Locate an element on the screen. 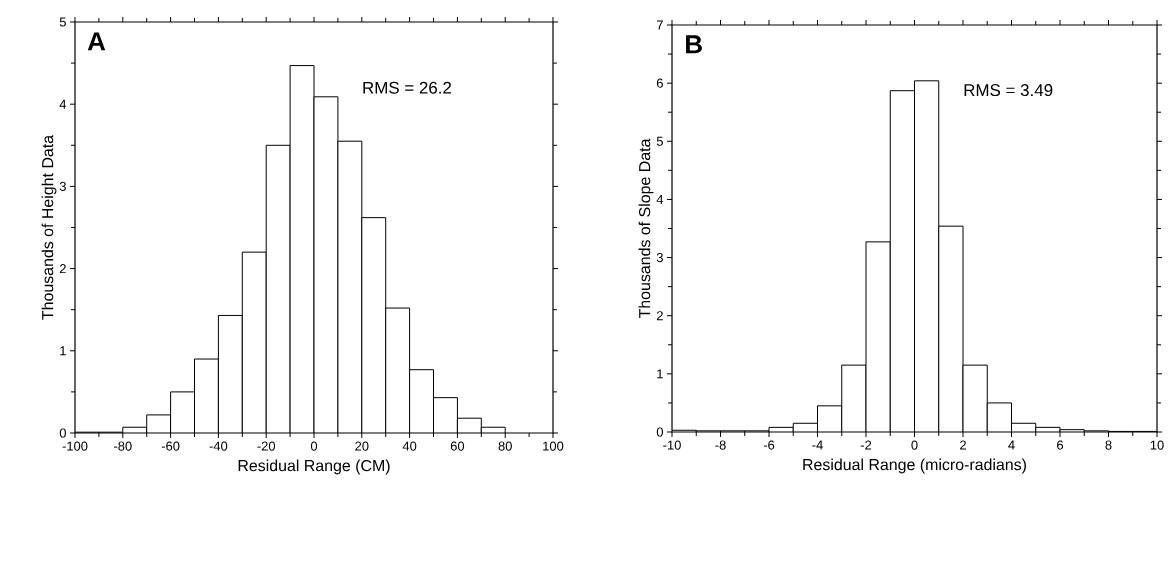  x-tick-label: 4 is located at coordinates (1011, 445).